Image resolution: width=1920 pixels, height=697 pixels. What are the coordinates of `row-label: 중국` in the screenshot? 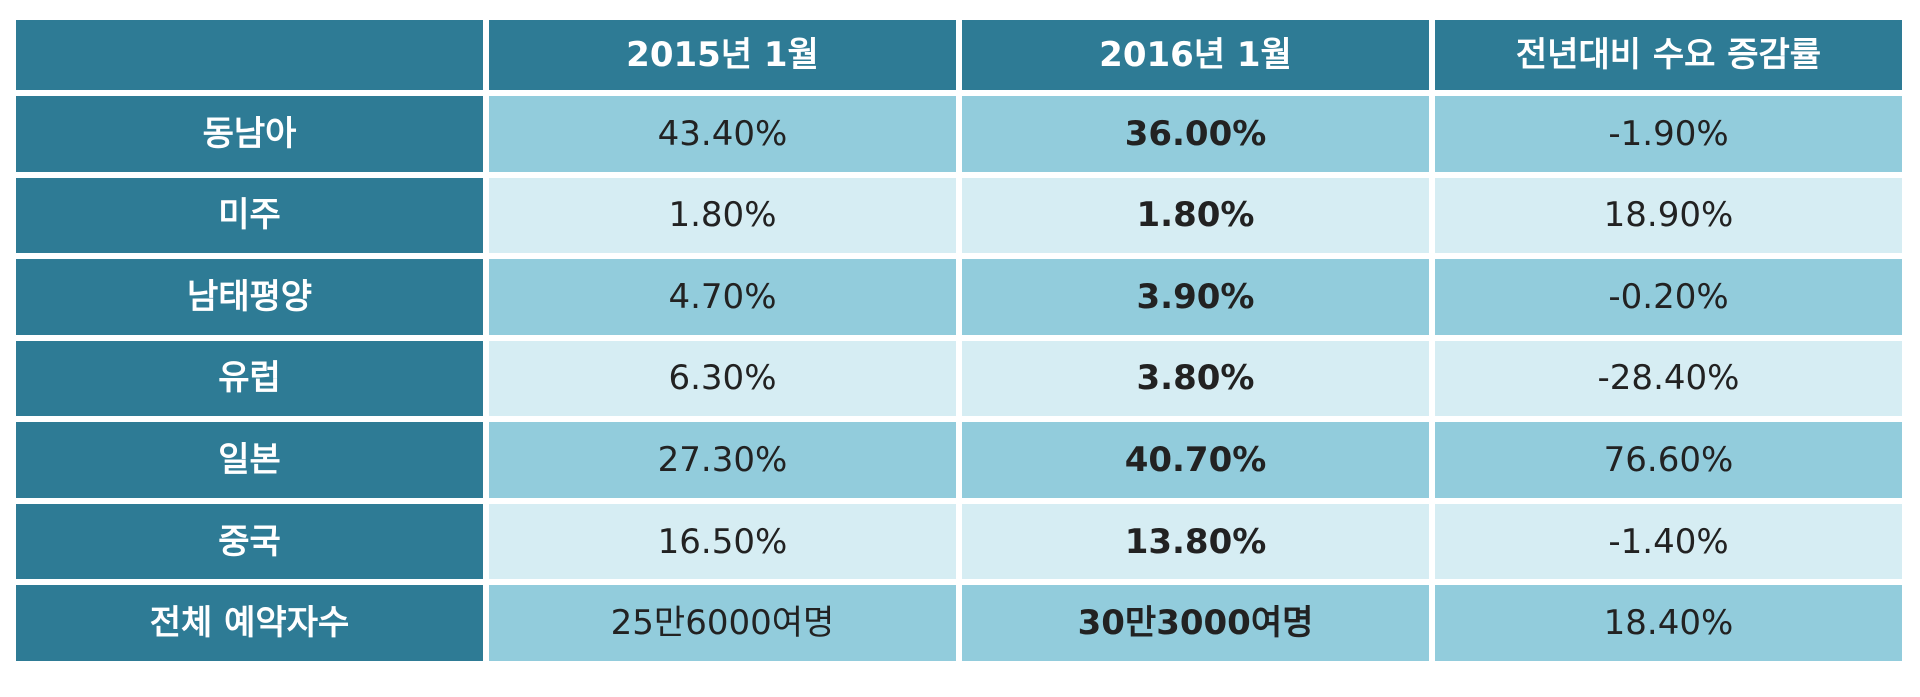 It's located at (249, 541).